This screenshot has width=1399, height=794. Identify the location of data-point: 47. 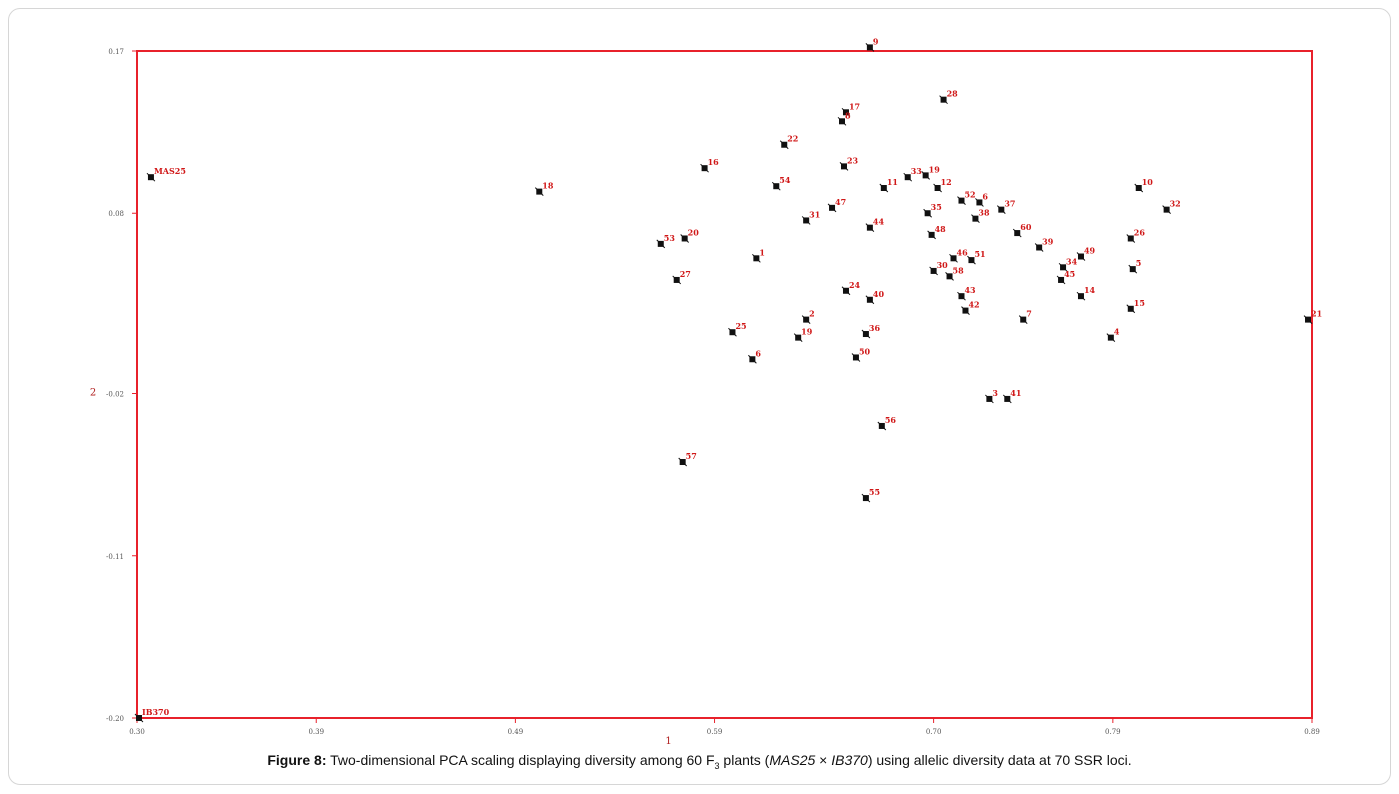
(836, 205).